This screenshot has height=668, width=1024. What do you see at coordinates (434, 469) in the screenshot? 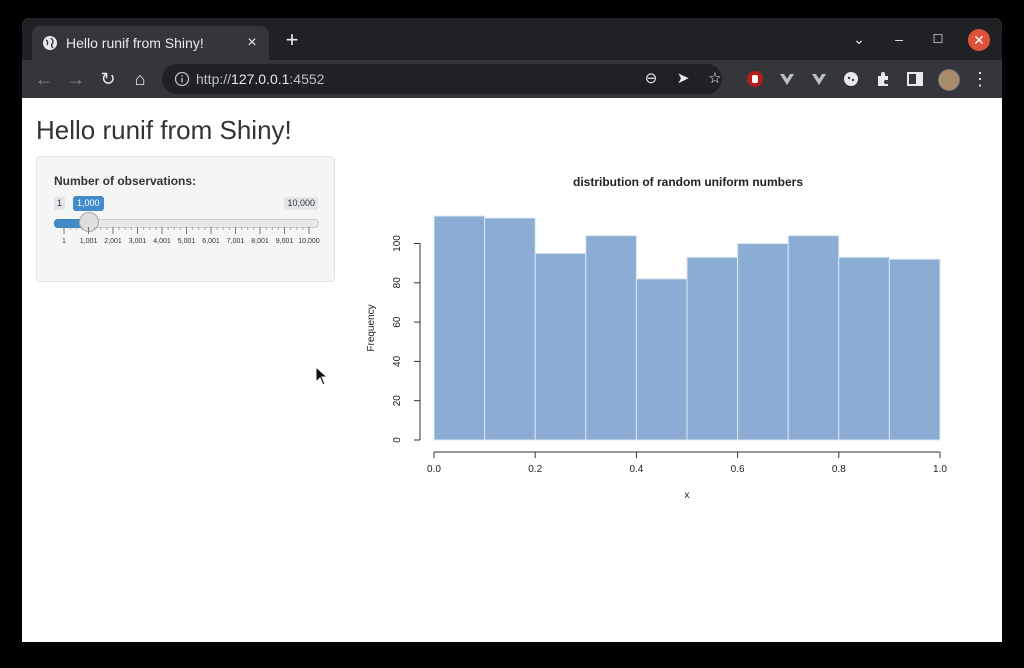
I see `x-axis-tick-label: 0.0` at bounding box center [434, 469].